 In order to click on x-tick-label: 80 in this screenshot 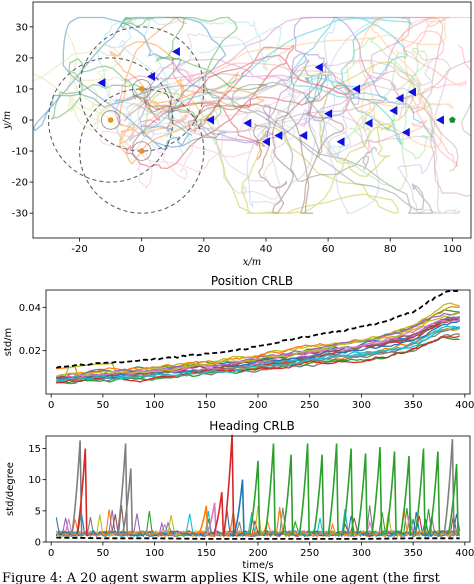, I will do `click(390, 249)`.